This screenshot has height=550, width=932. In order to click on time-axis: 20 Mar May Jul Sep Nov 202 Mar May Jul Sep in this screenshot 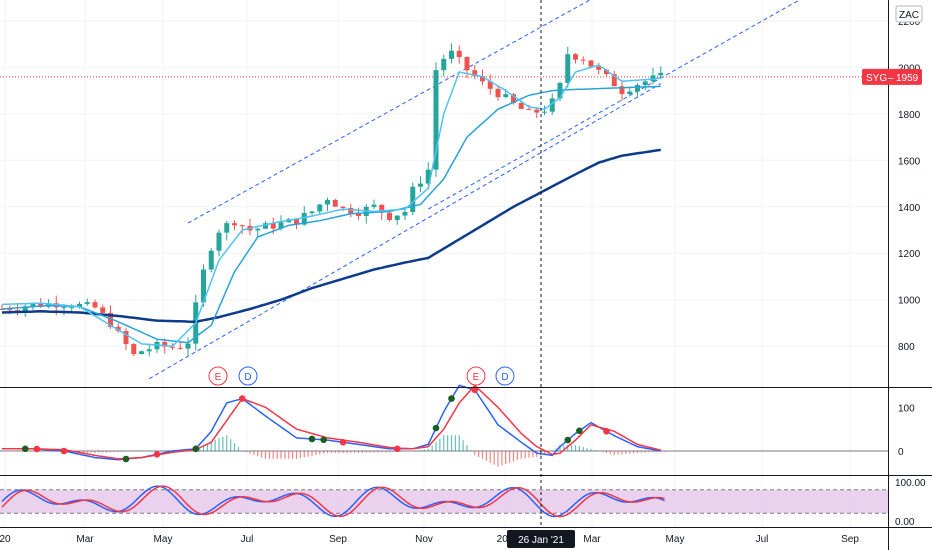, I will do `click(429, 539)`.